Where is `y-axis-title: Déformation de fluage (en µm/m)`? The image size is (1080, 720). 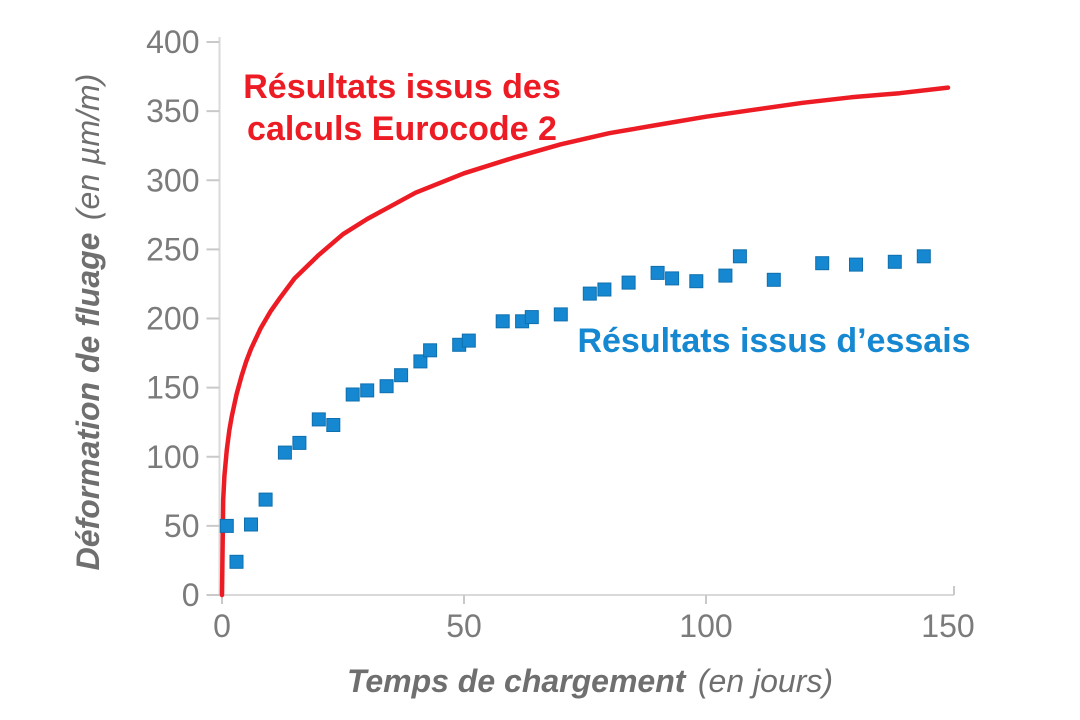 y-axis-title: Déformation de fluage (en µm/m) is located at coordinates (88, 322).